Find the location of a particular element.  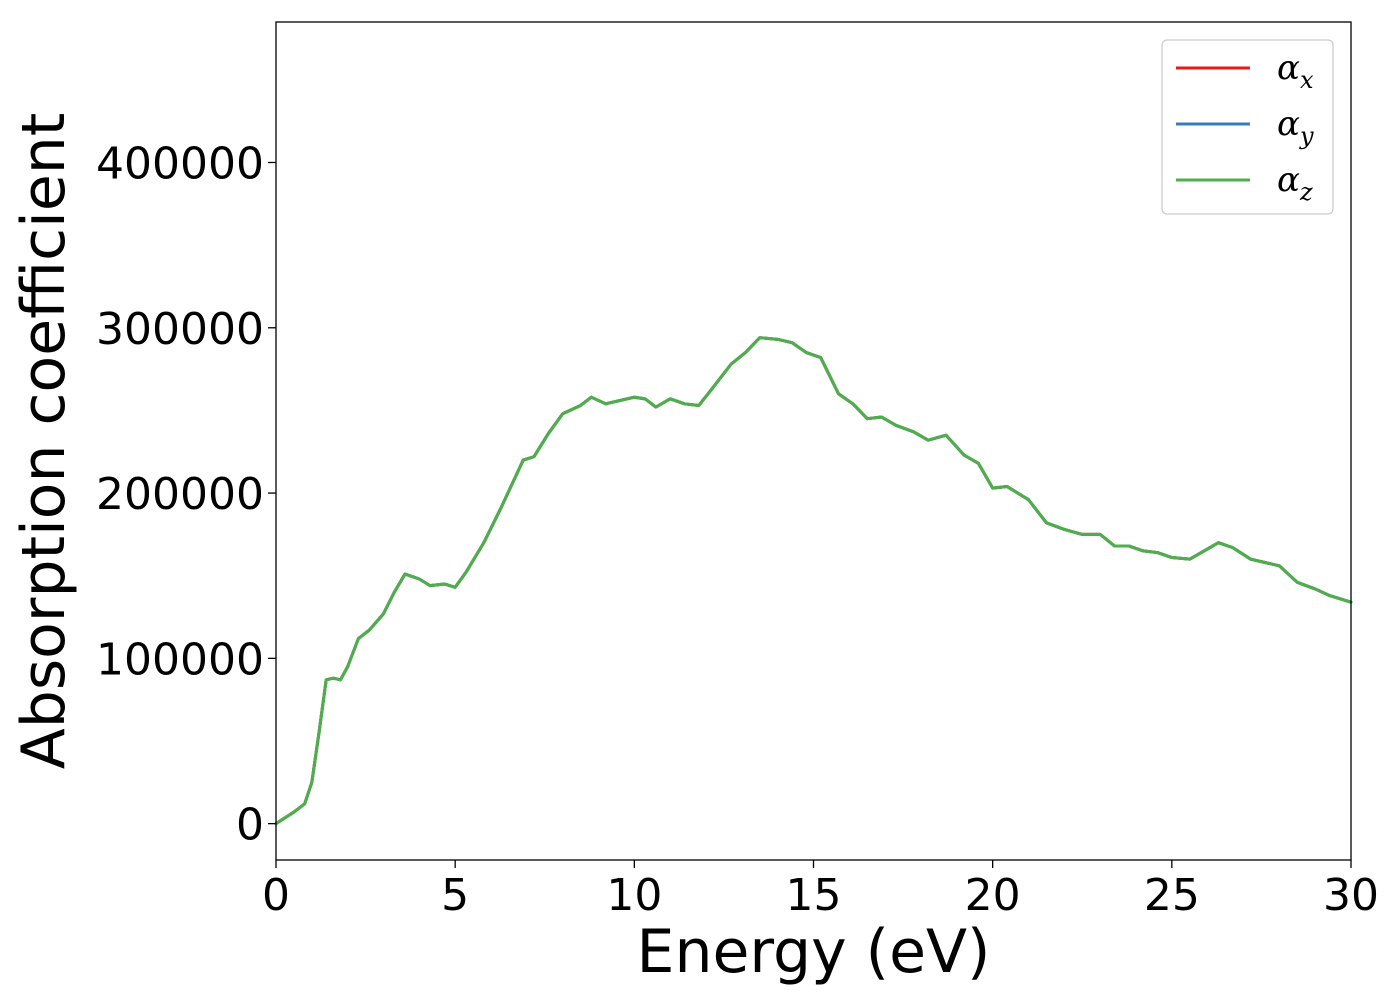

x-tick-label: 10 is located at coordinates (634, 895).